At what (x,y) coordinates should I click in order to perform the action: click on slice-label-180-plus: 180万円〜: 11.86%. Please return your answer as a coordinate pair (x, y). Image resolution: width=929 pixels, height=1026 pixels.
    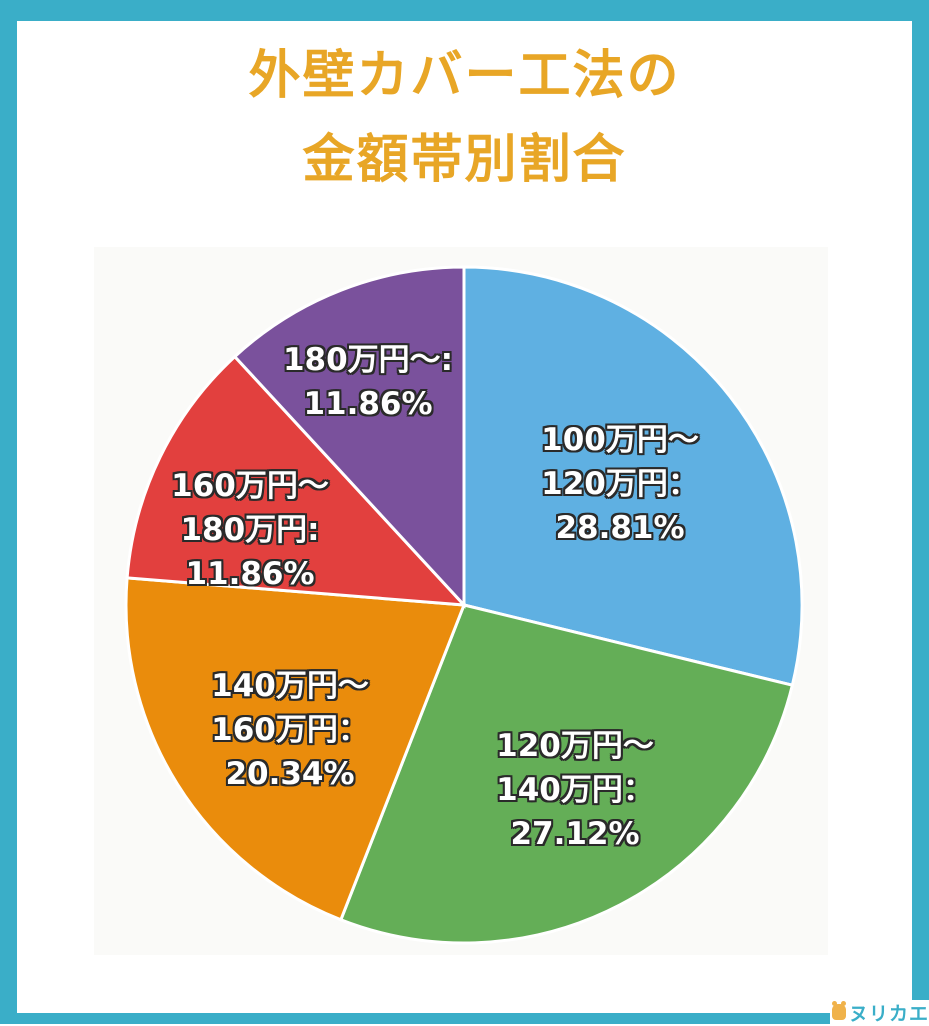
    Looking at the image, I should click on (368, 382).